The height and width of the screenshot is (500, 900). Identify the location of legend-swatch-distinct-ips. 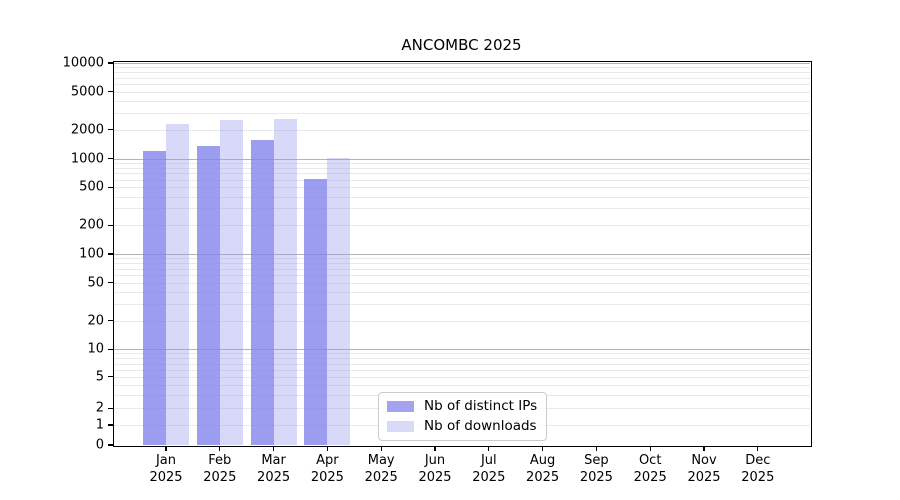
(400, 406).